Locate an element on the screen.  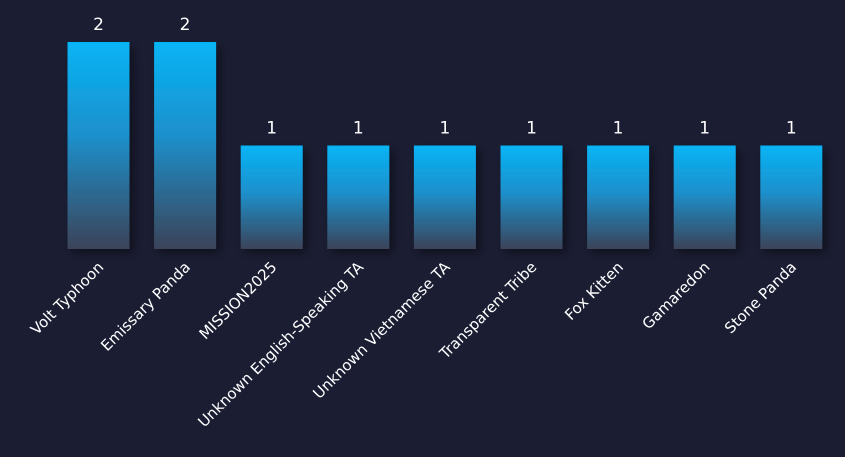
x-tick-label-7: Gamaredon is located at coordinates (676, 295).